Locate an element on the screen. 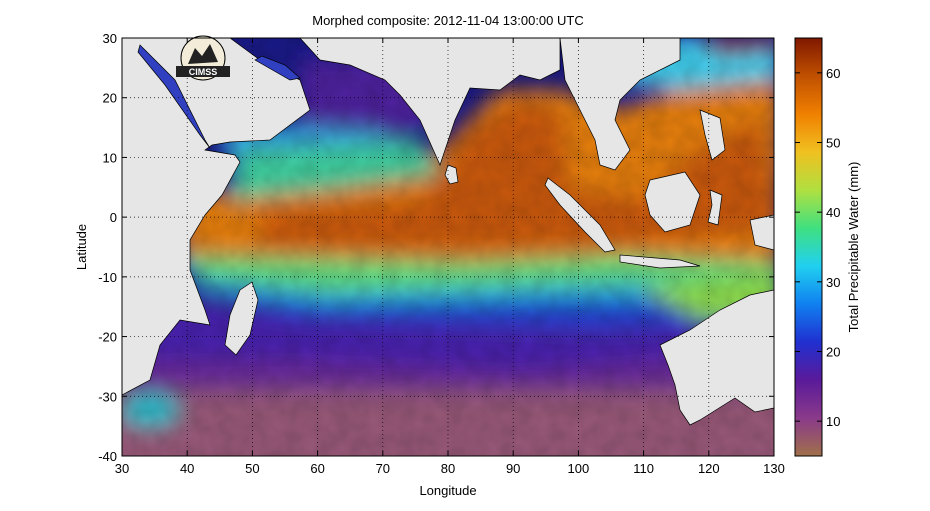  y-tick-label: -40 is located at coordinates (107, 456).